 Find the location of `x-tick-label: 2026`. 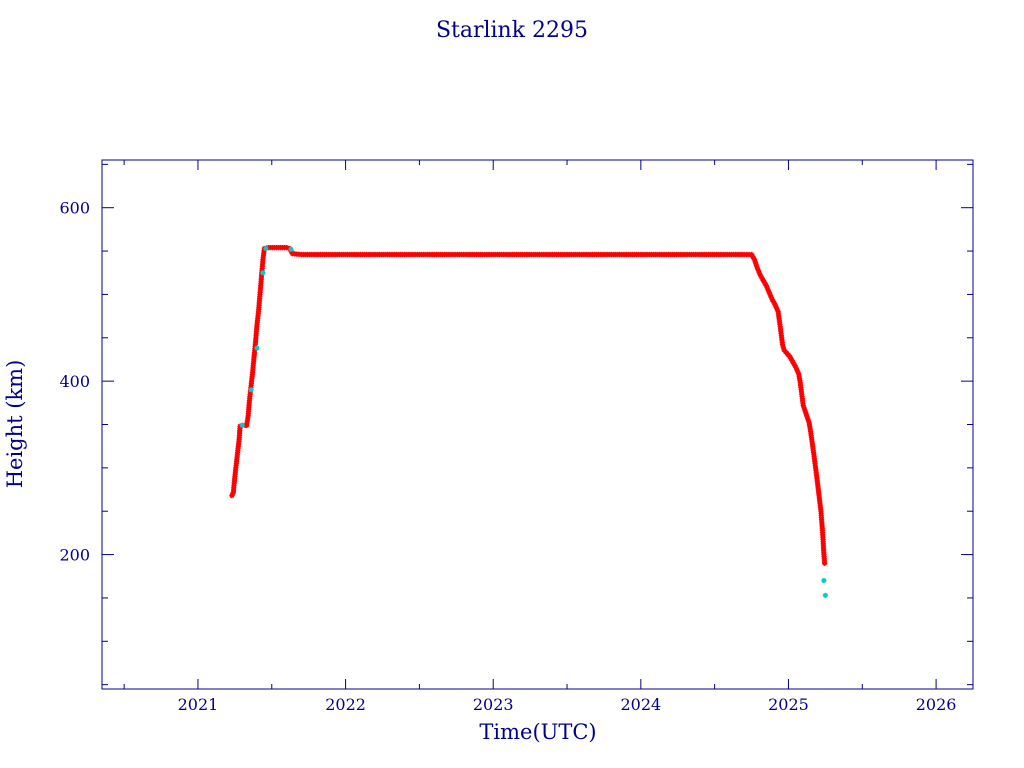

x-tick-label: 2026 is located at coordinates (936, 704).